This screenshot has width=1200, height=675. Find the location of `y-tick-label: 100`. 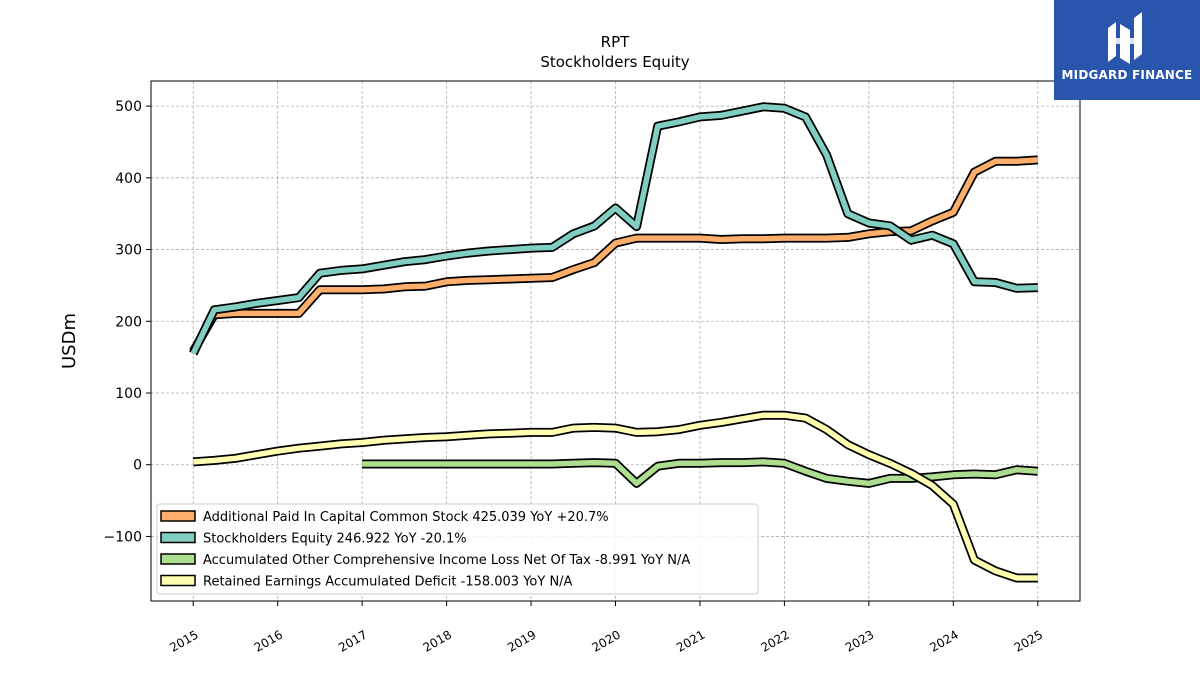

y-tick-label: 100 is located at coordinates (128, 394).